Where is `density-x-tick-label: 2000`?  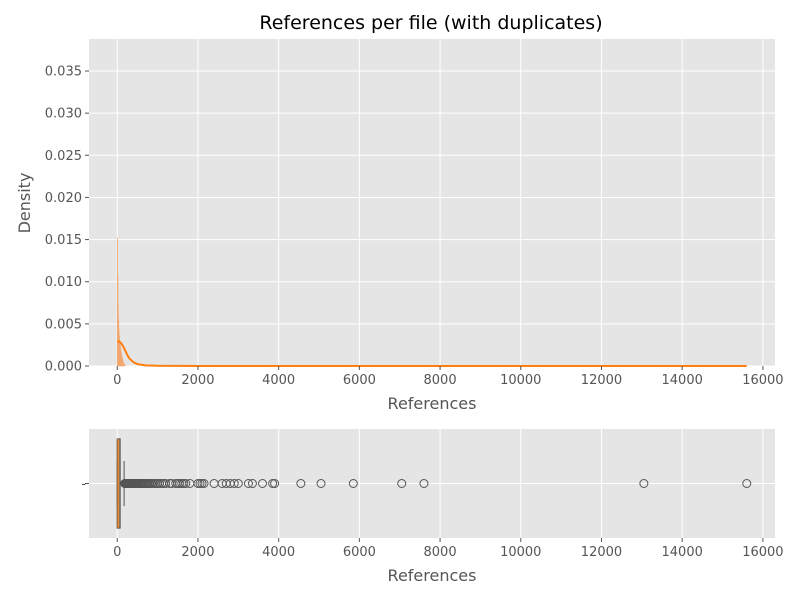 density-x-tick-label: 2000 is located at coordinates (197, 380).